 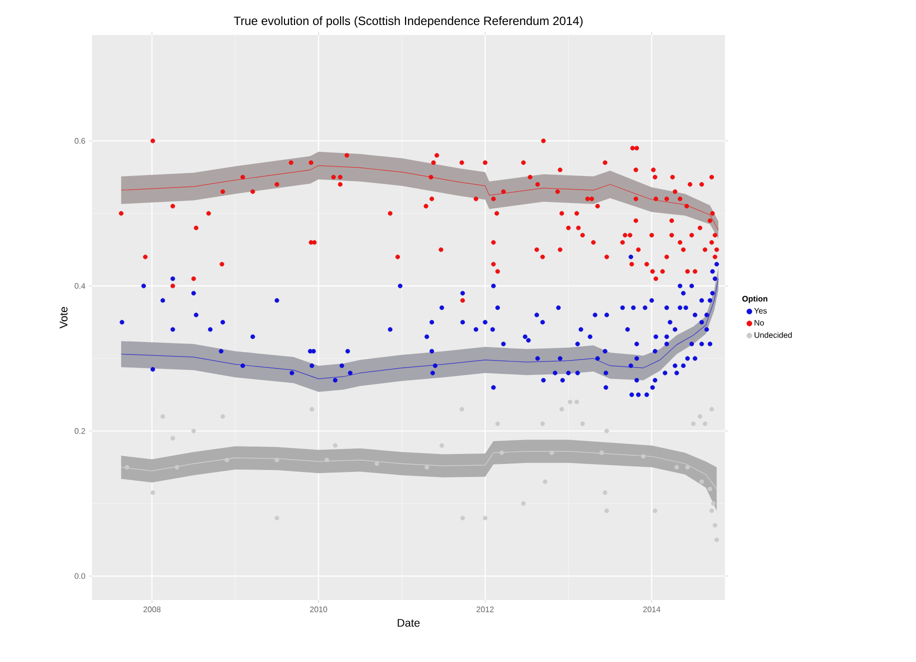 I want to click on y-tick-label: 0.6, so click(x=80, y=141).